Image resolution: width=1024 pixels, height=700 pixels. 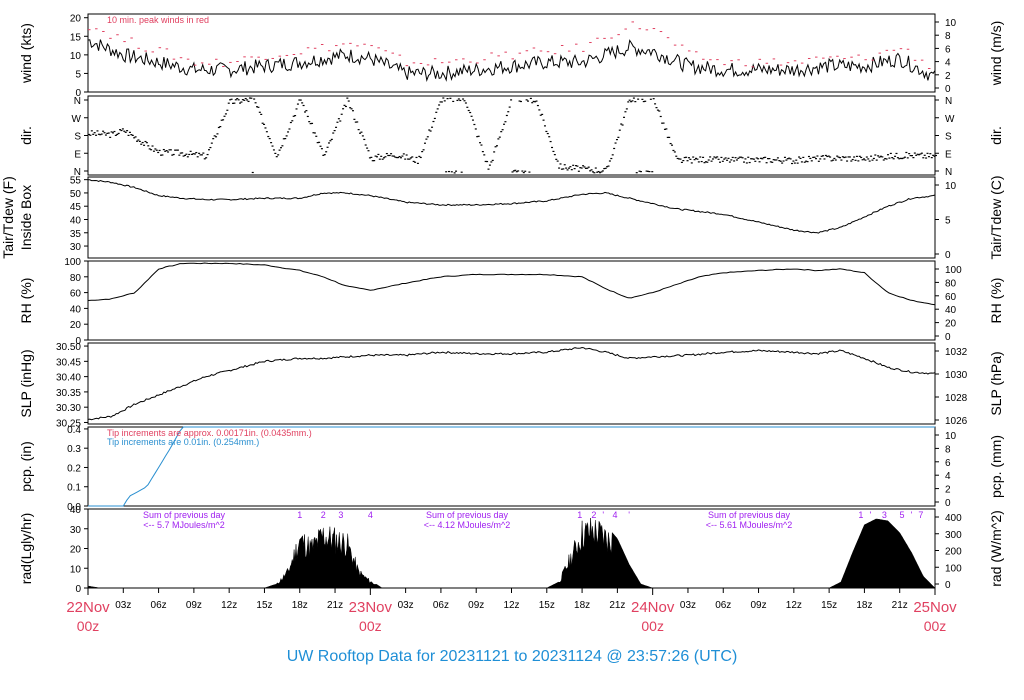 I want to click on rh-ylabel-left: RH (%), so click(x=26, y=301).